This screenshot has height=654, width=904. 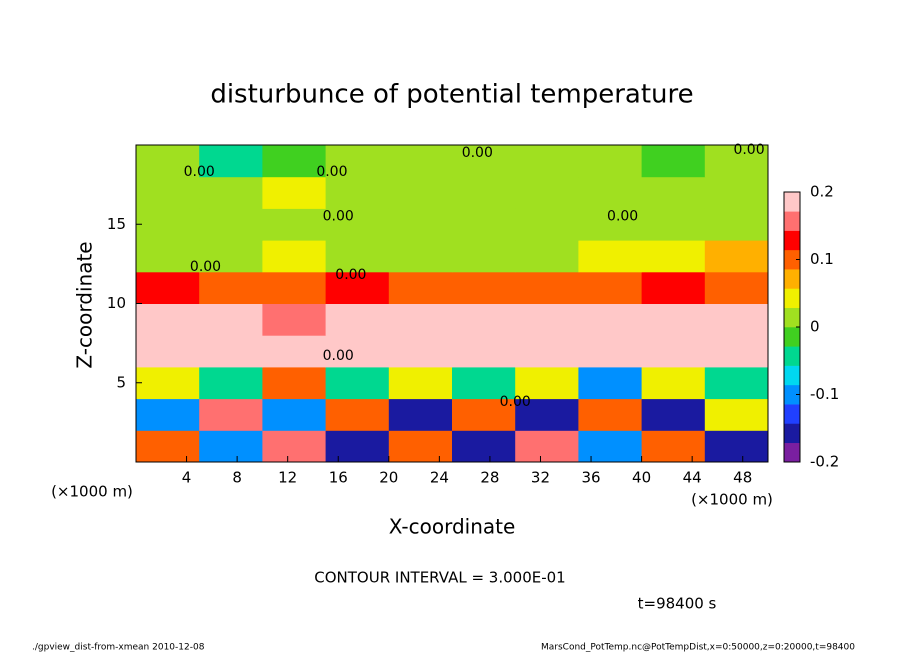 I want to click on time-label: t=98400 s, so click(x=677, y=604).